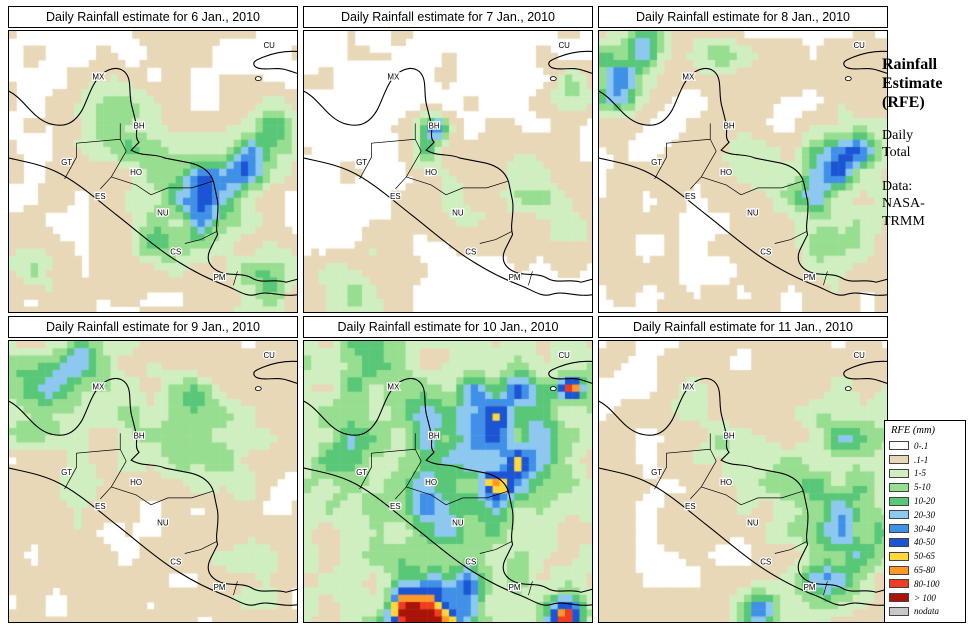  Describe the element at coordinates (925, 515) in the screenshot. I see `legend-item: 20-30` at that location.